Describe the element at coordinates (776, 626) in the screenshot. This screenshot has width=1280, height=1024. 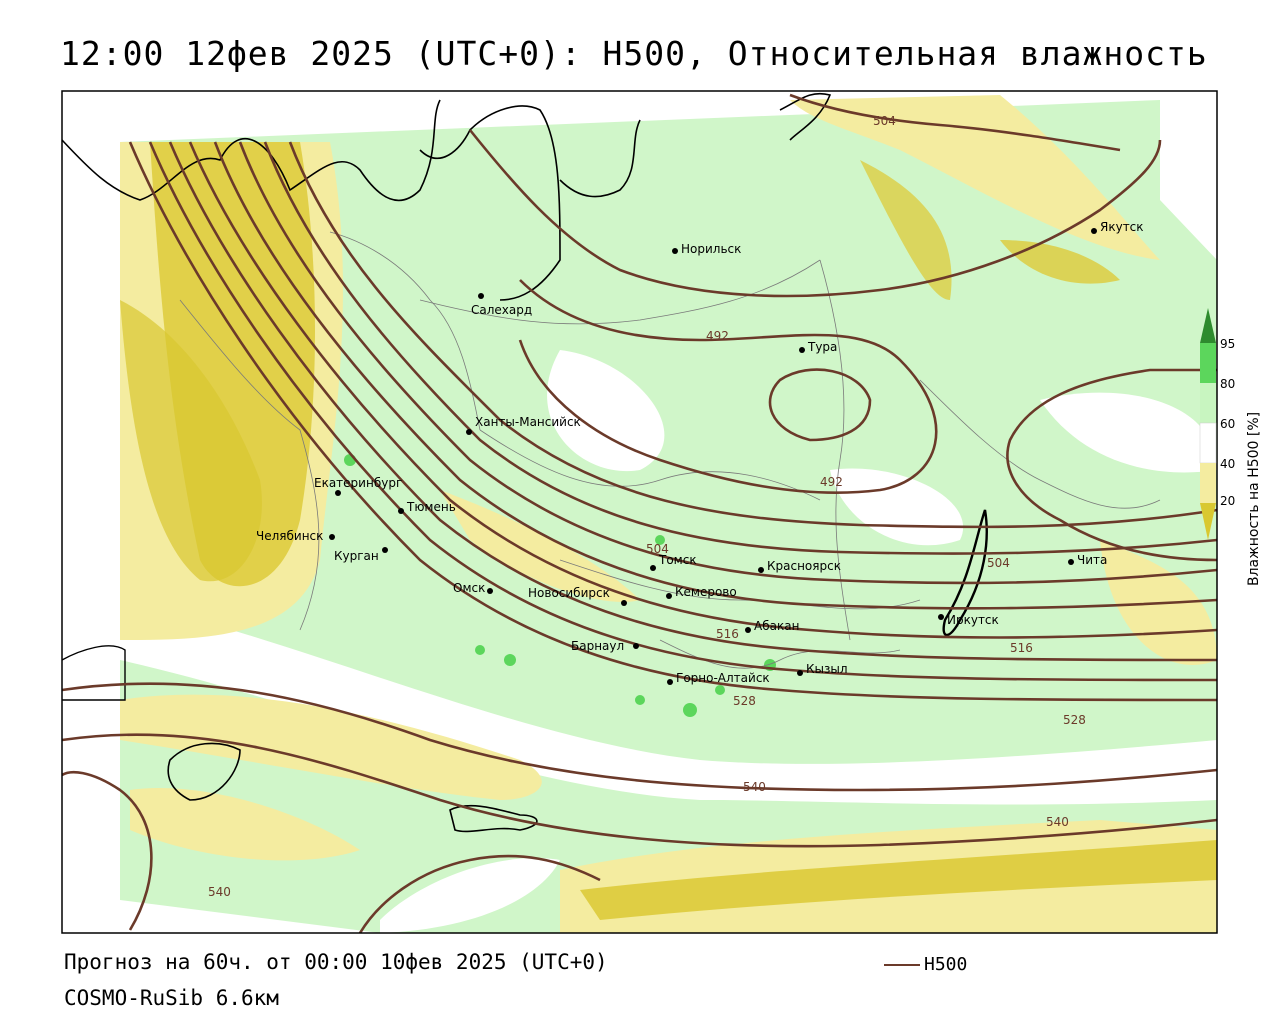
I see `city-label: Абакан` at that location.